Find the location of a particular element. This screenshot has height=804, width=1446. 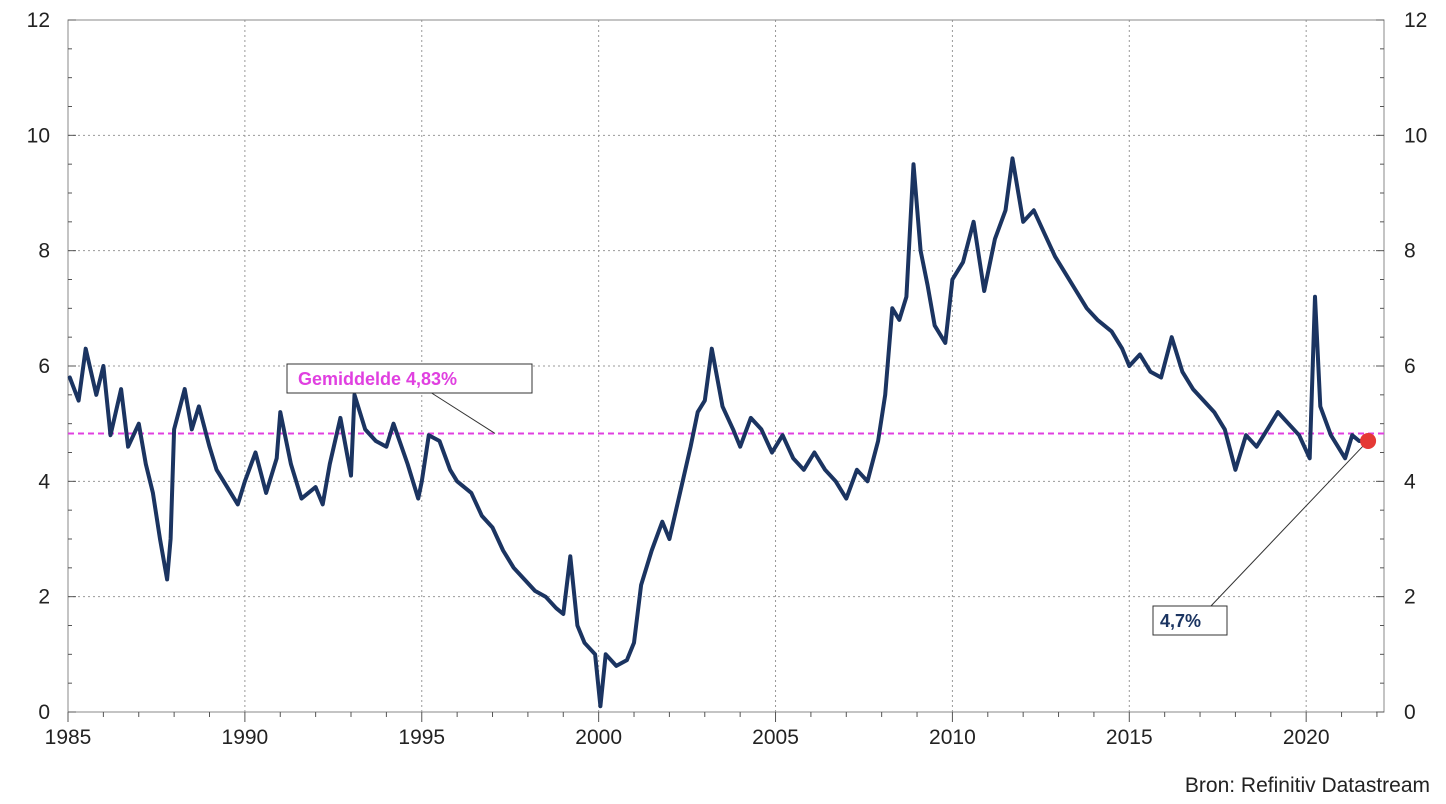

last-value-box is located at coordinates (1190, 620).